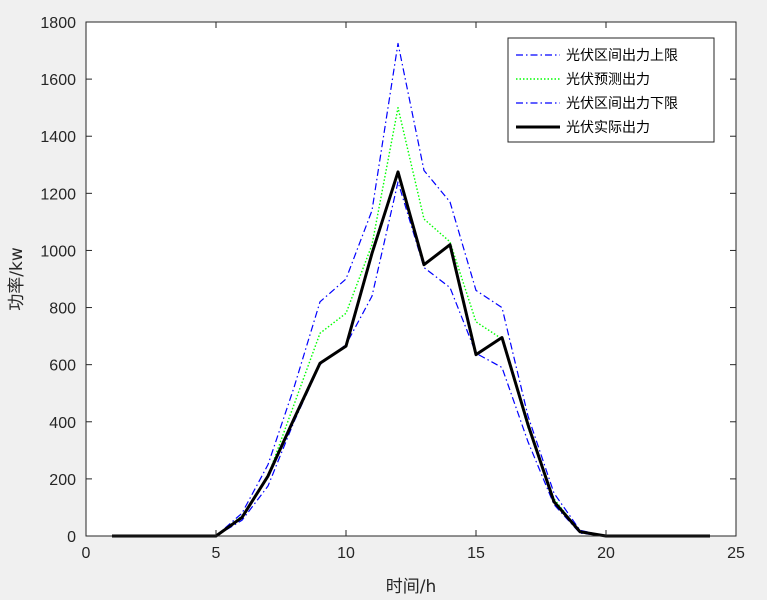  I want to click on y-tick-label: 600, so click(62, 366).